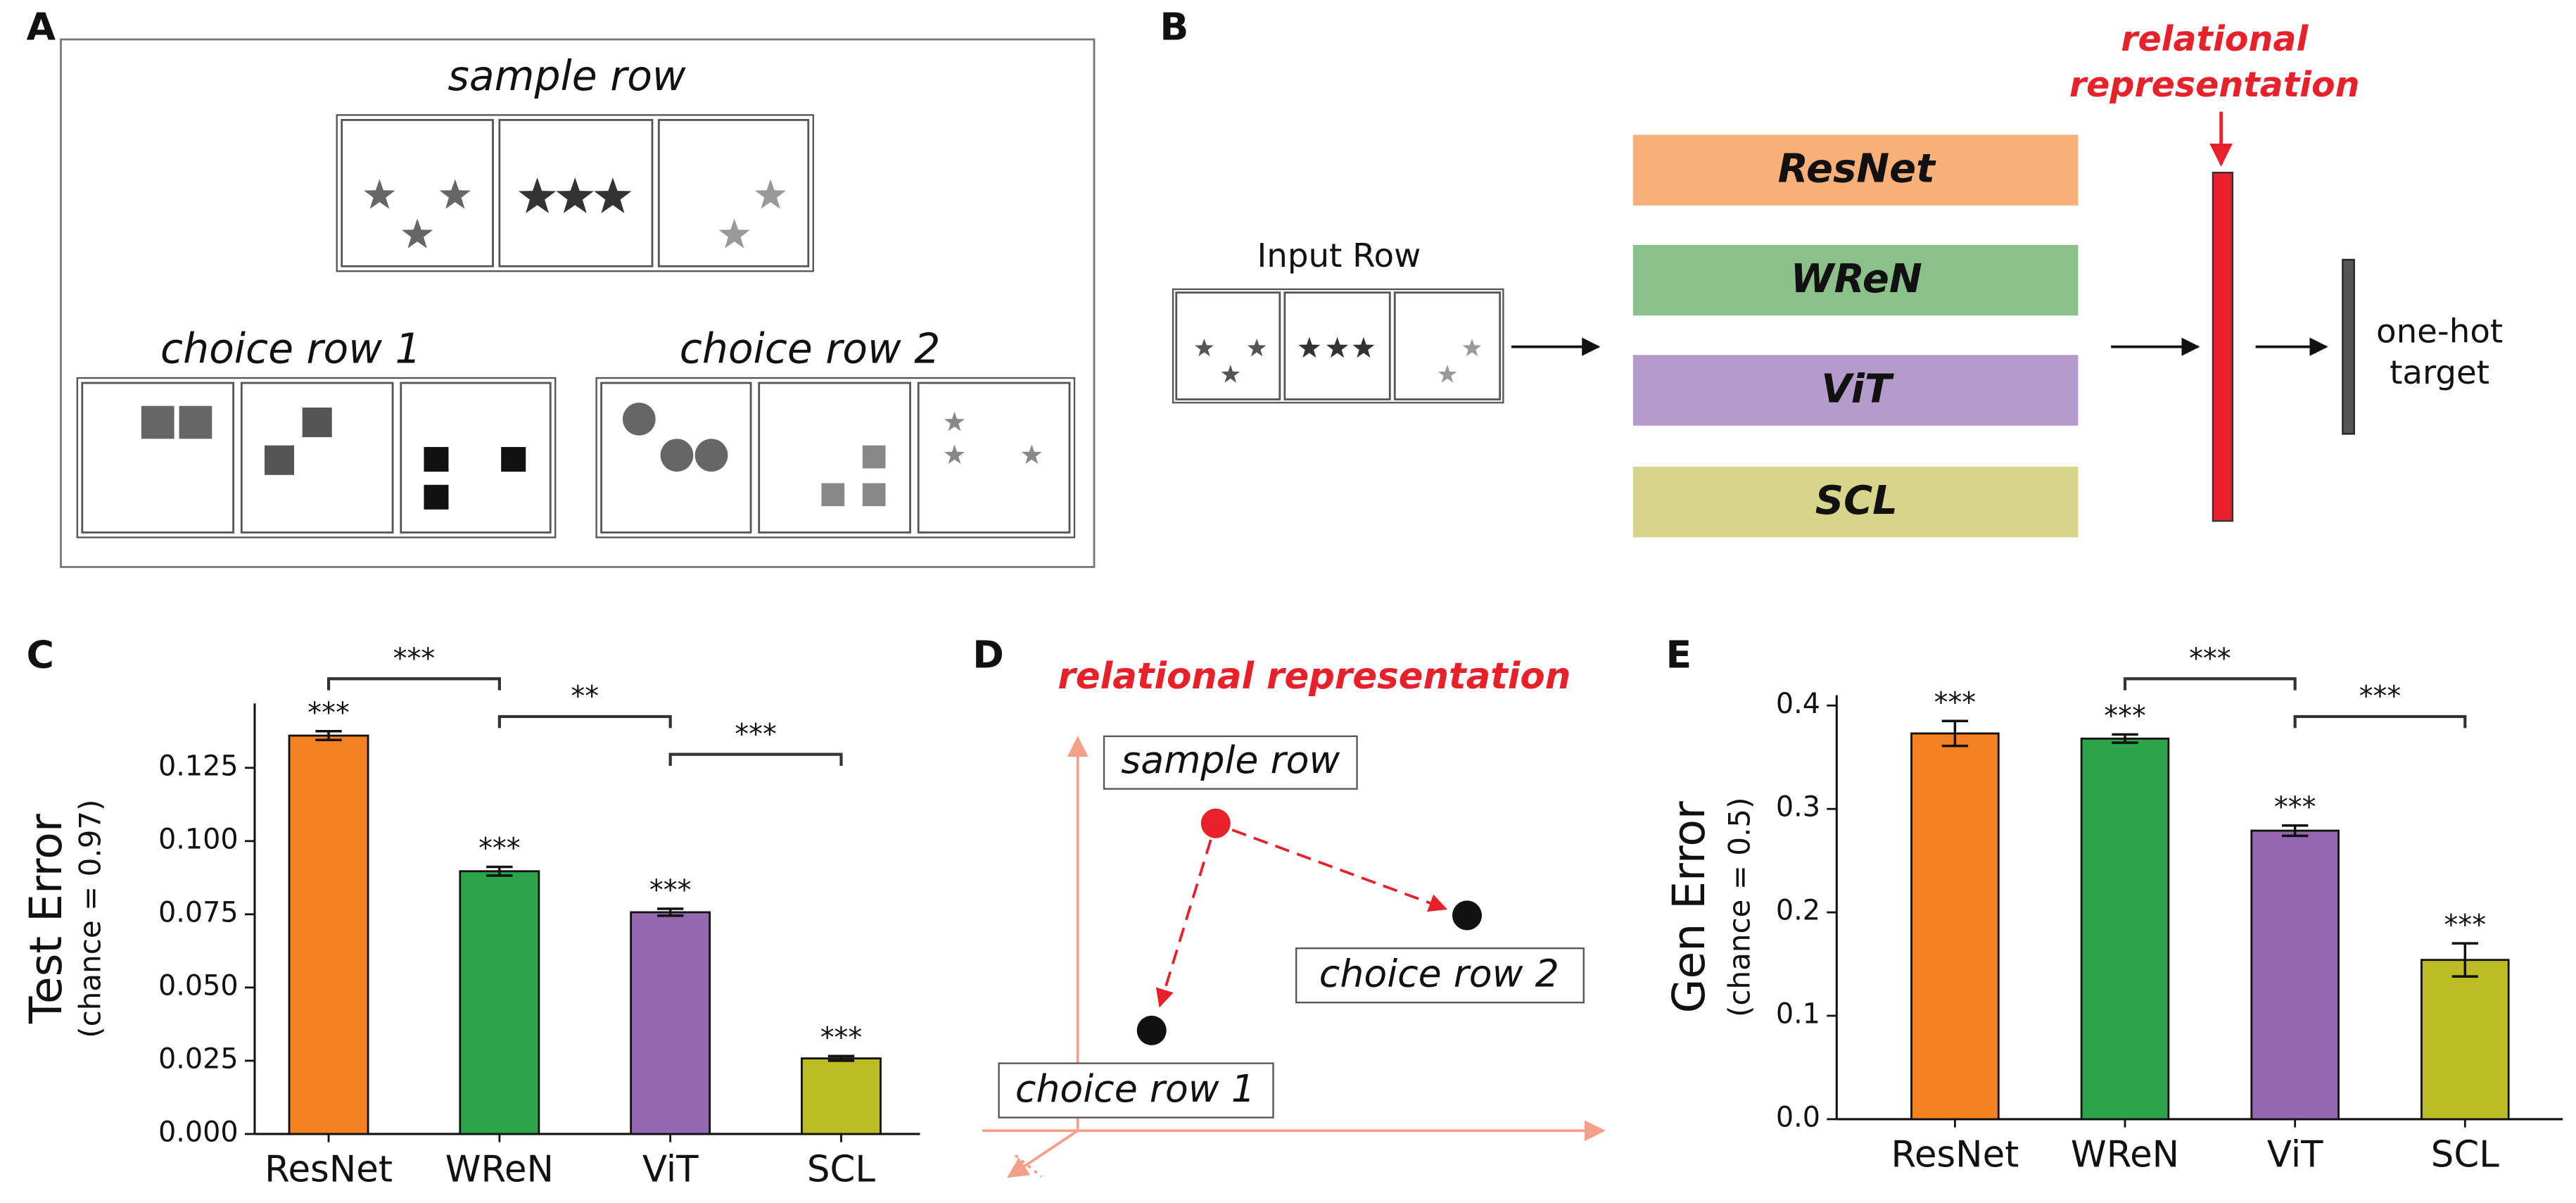  I want to click on panel-label: E, so click(1678, 655).